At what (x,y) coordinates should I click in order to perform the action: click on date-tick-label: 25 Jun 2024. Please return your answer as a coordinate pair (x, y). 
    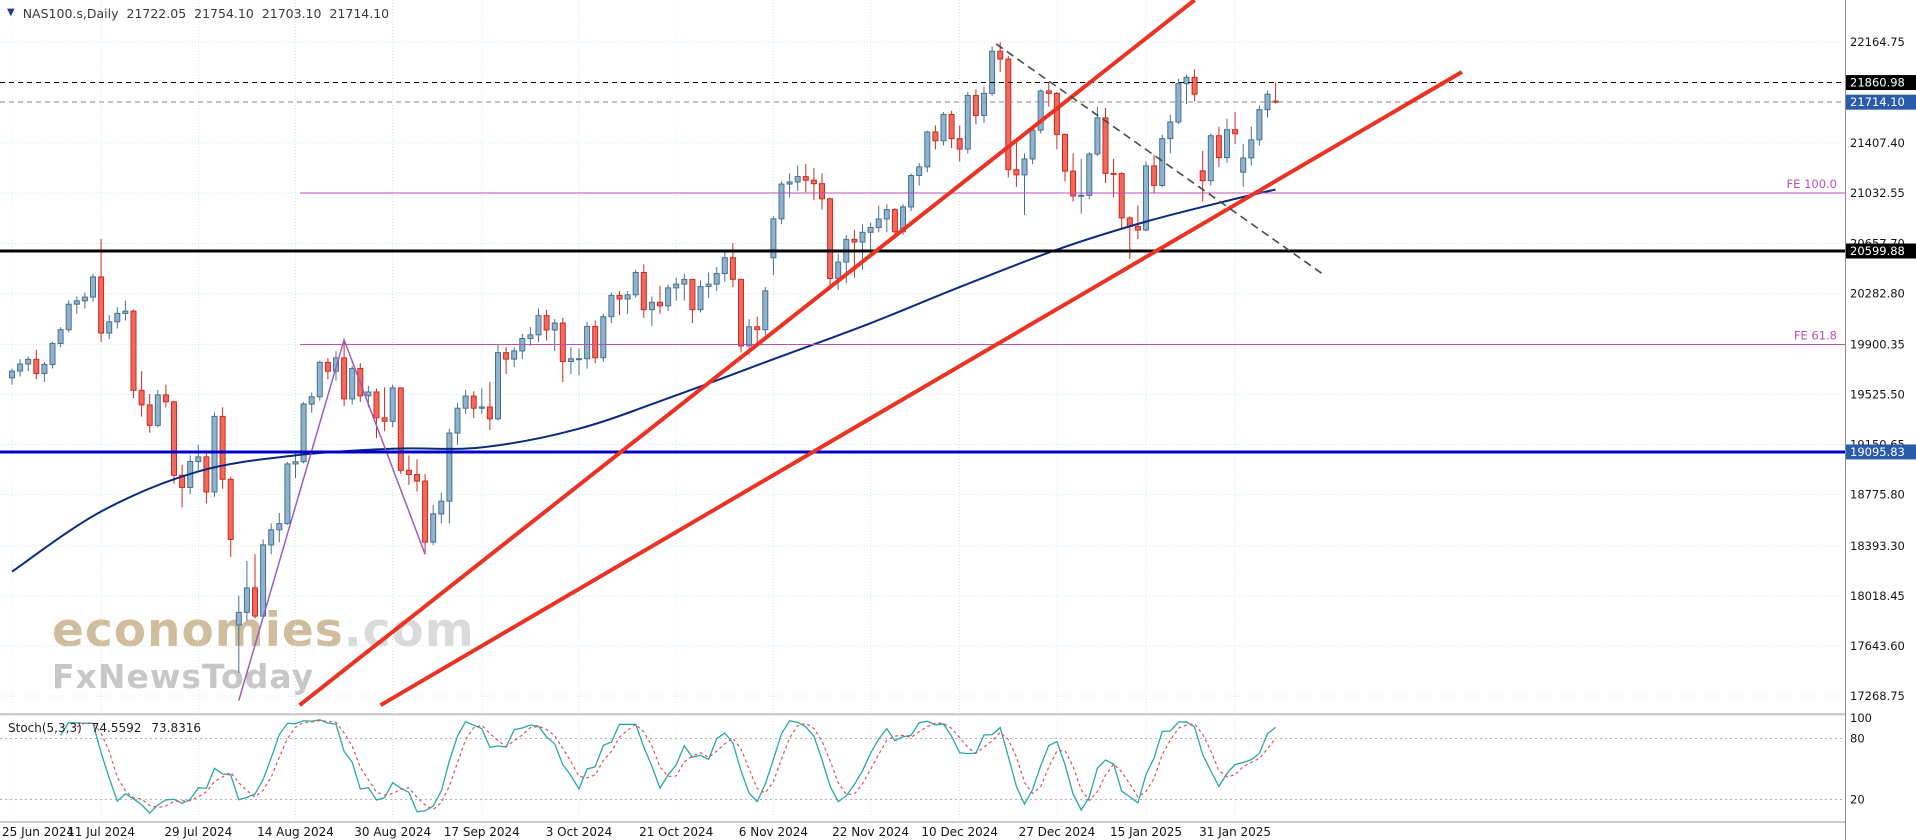
    Looking at the image, I should click on (38, 832).